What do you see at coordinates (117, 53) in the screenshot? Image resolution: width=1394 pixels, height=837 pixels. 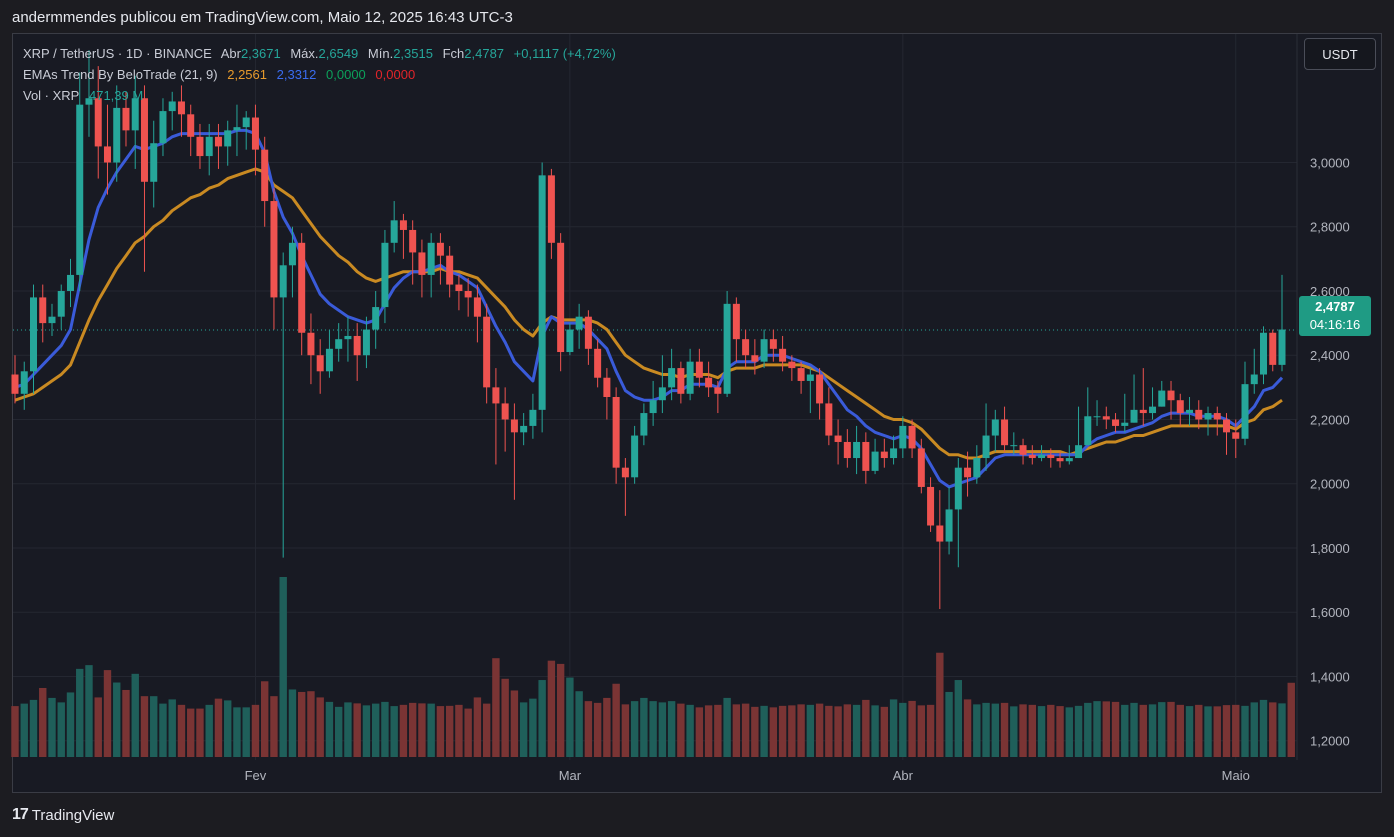 I see `symbol-label: XRP / TetherUS · 1D · BINANCE` at bounding box center [117, 53].